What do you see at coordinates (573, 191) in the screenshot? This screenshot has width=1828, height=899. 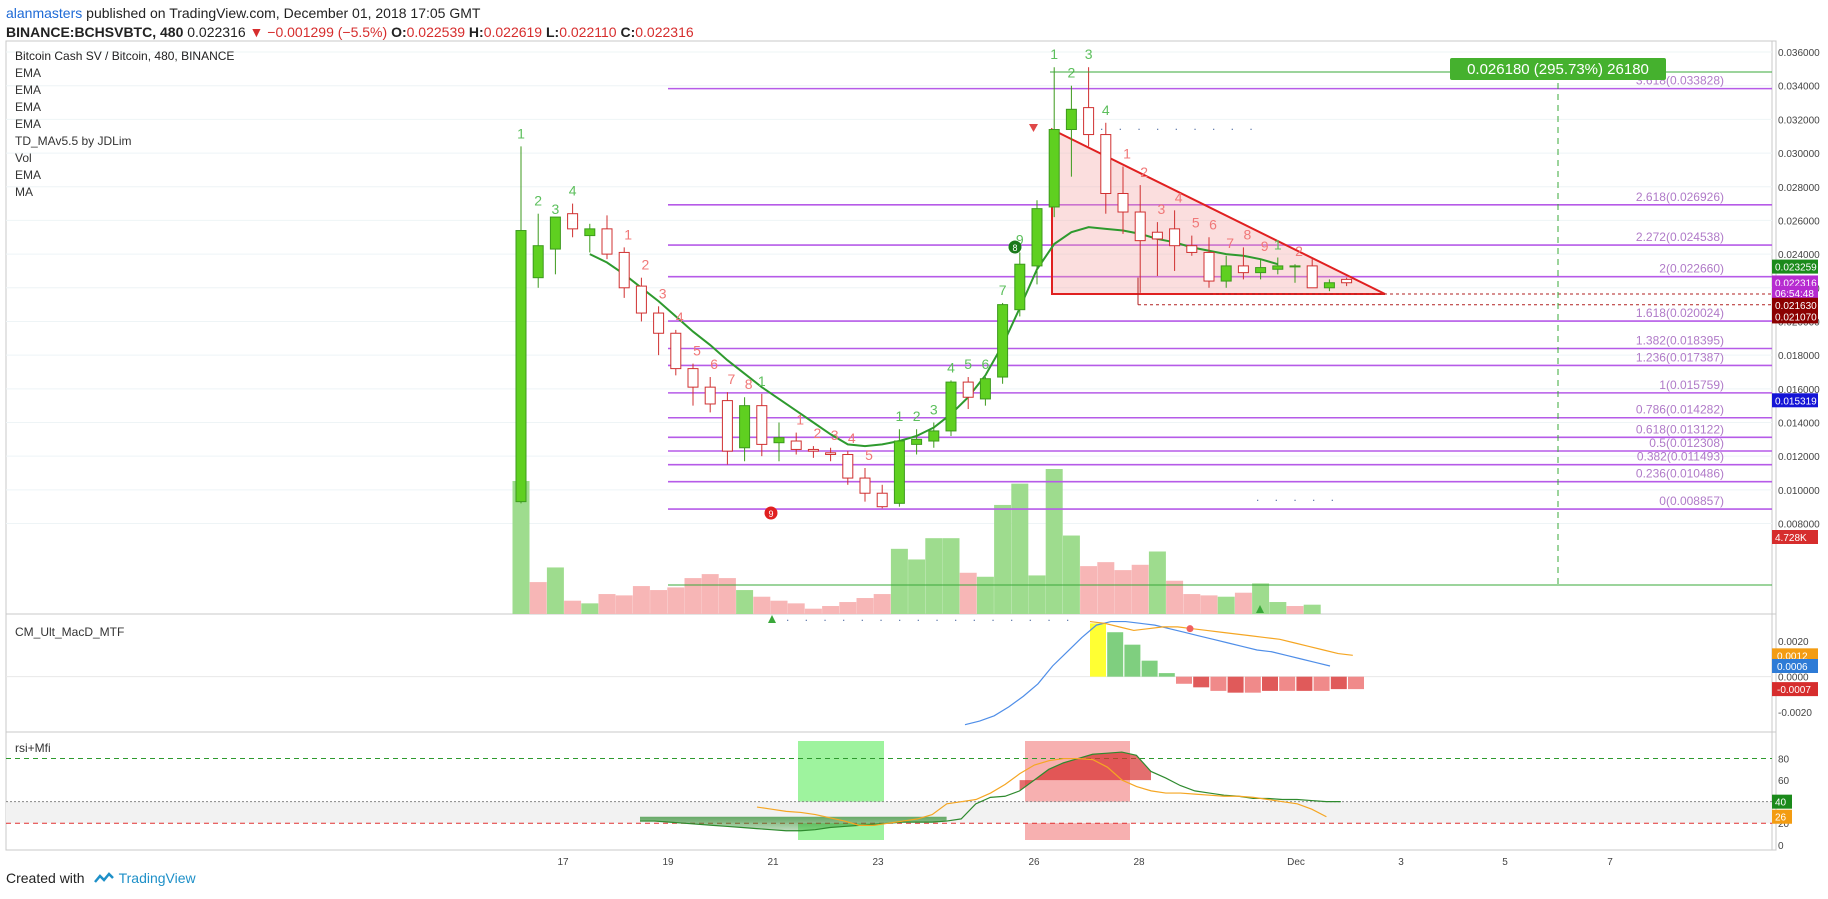 I see `td-up-count: 4` at bounding box center [573, 191].